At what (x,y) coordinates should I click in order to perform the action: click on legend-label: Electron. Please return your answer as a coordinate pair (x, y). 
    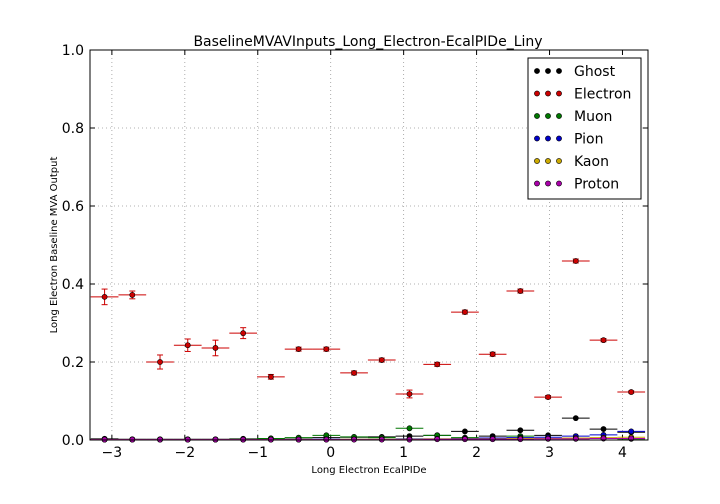
    Looking at the image, I should click on (602, 95).